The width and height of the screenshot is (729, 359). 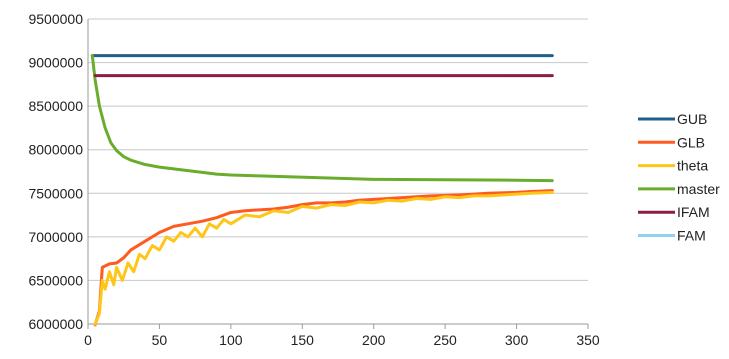 What do you see at coordinates (691, 142) in the screenshot?
I see `legend-label-glb: GLB` at bounding box center [691, 142].